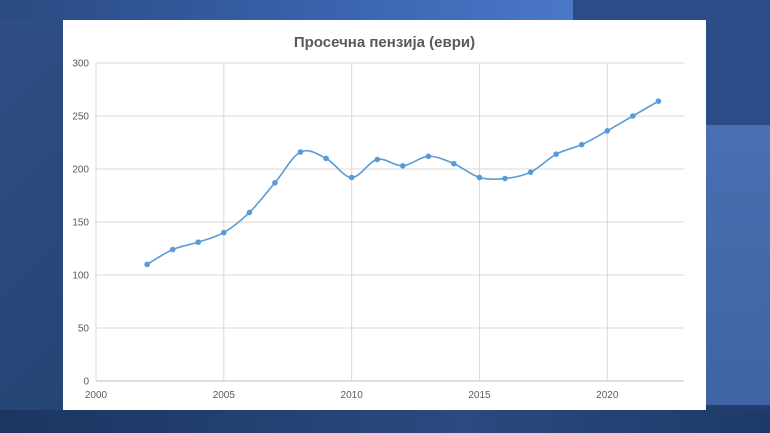  I want to click on x-tick-label: 2015, so click(479, 395).